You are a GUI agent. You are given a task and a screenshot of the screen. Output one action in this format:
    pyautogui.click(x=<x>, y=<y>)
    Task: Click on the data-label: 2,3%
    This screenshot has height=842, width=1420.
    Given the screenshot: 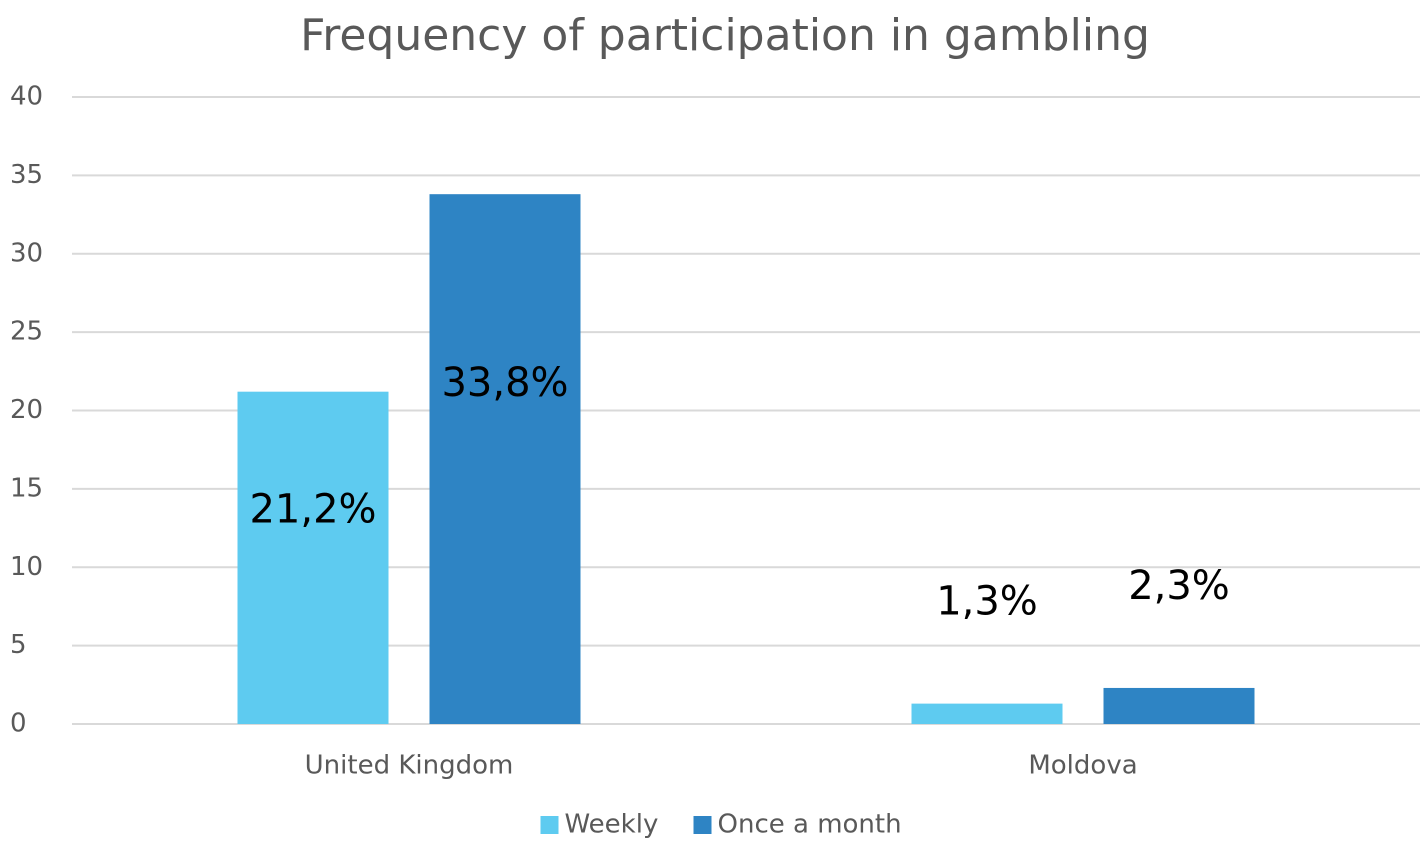 What is the action you would take?
    pyautogui.click(x=1179, y=586)
    